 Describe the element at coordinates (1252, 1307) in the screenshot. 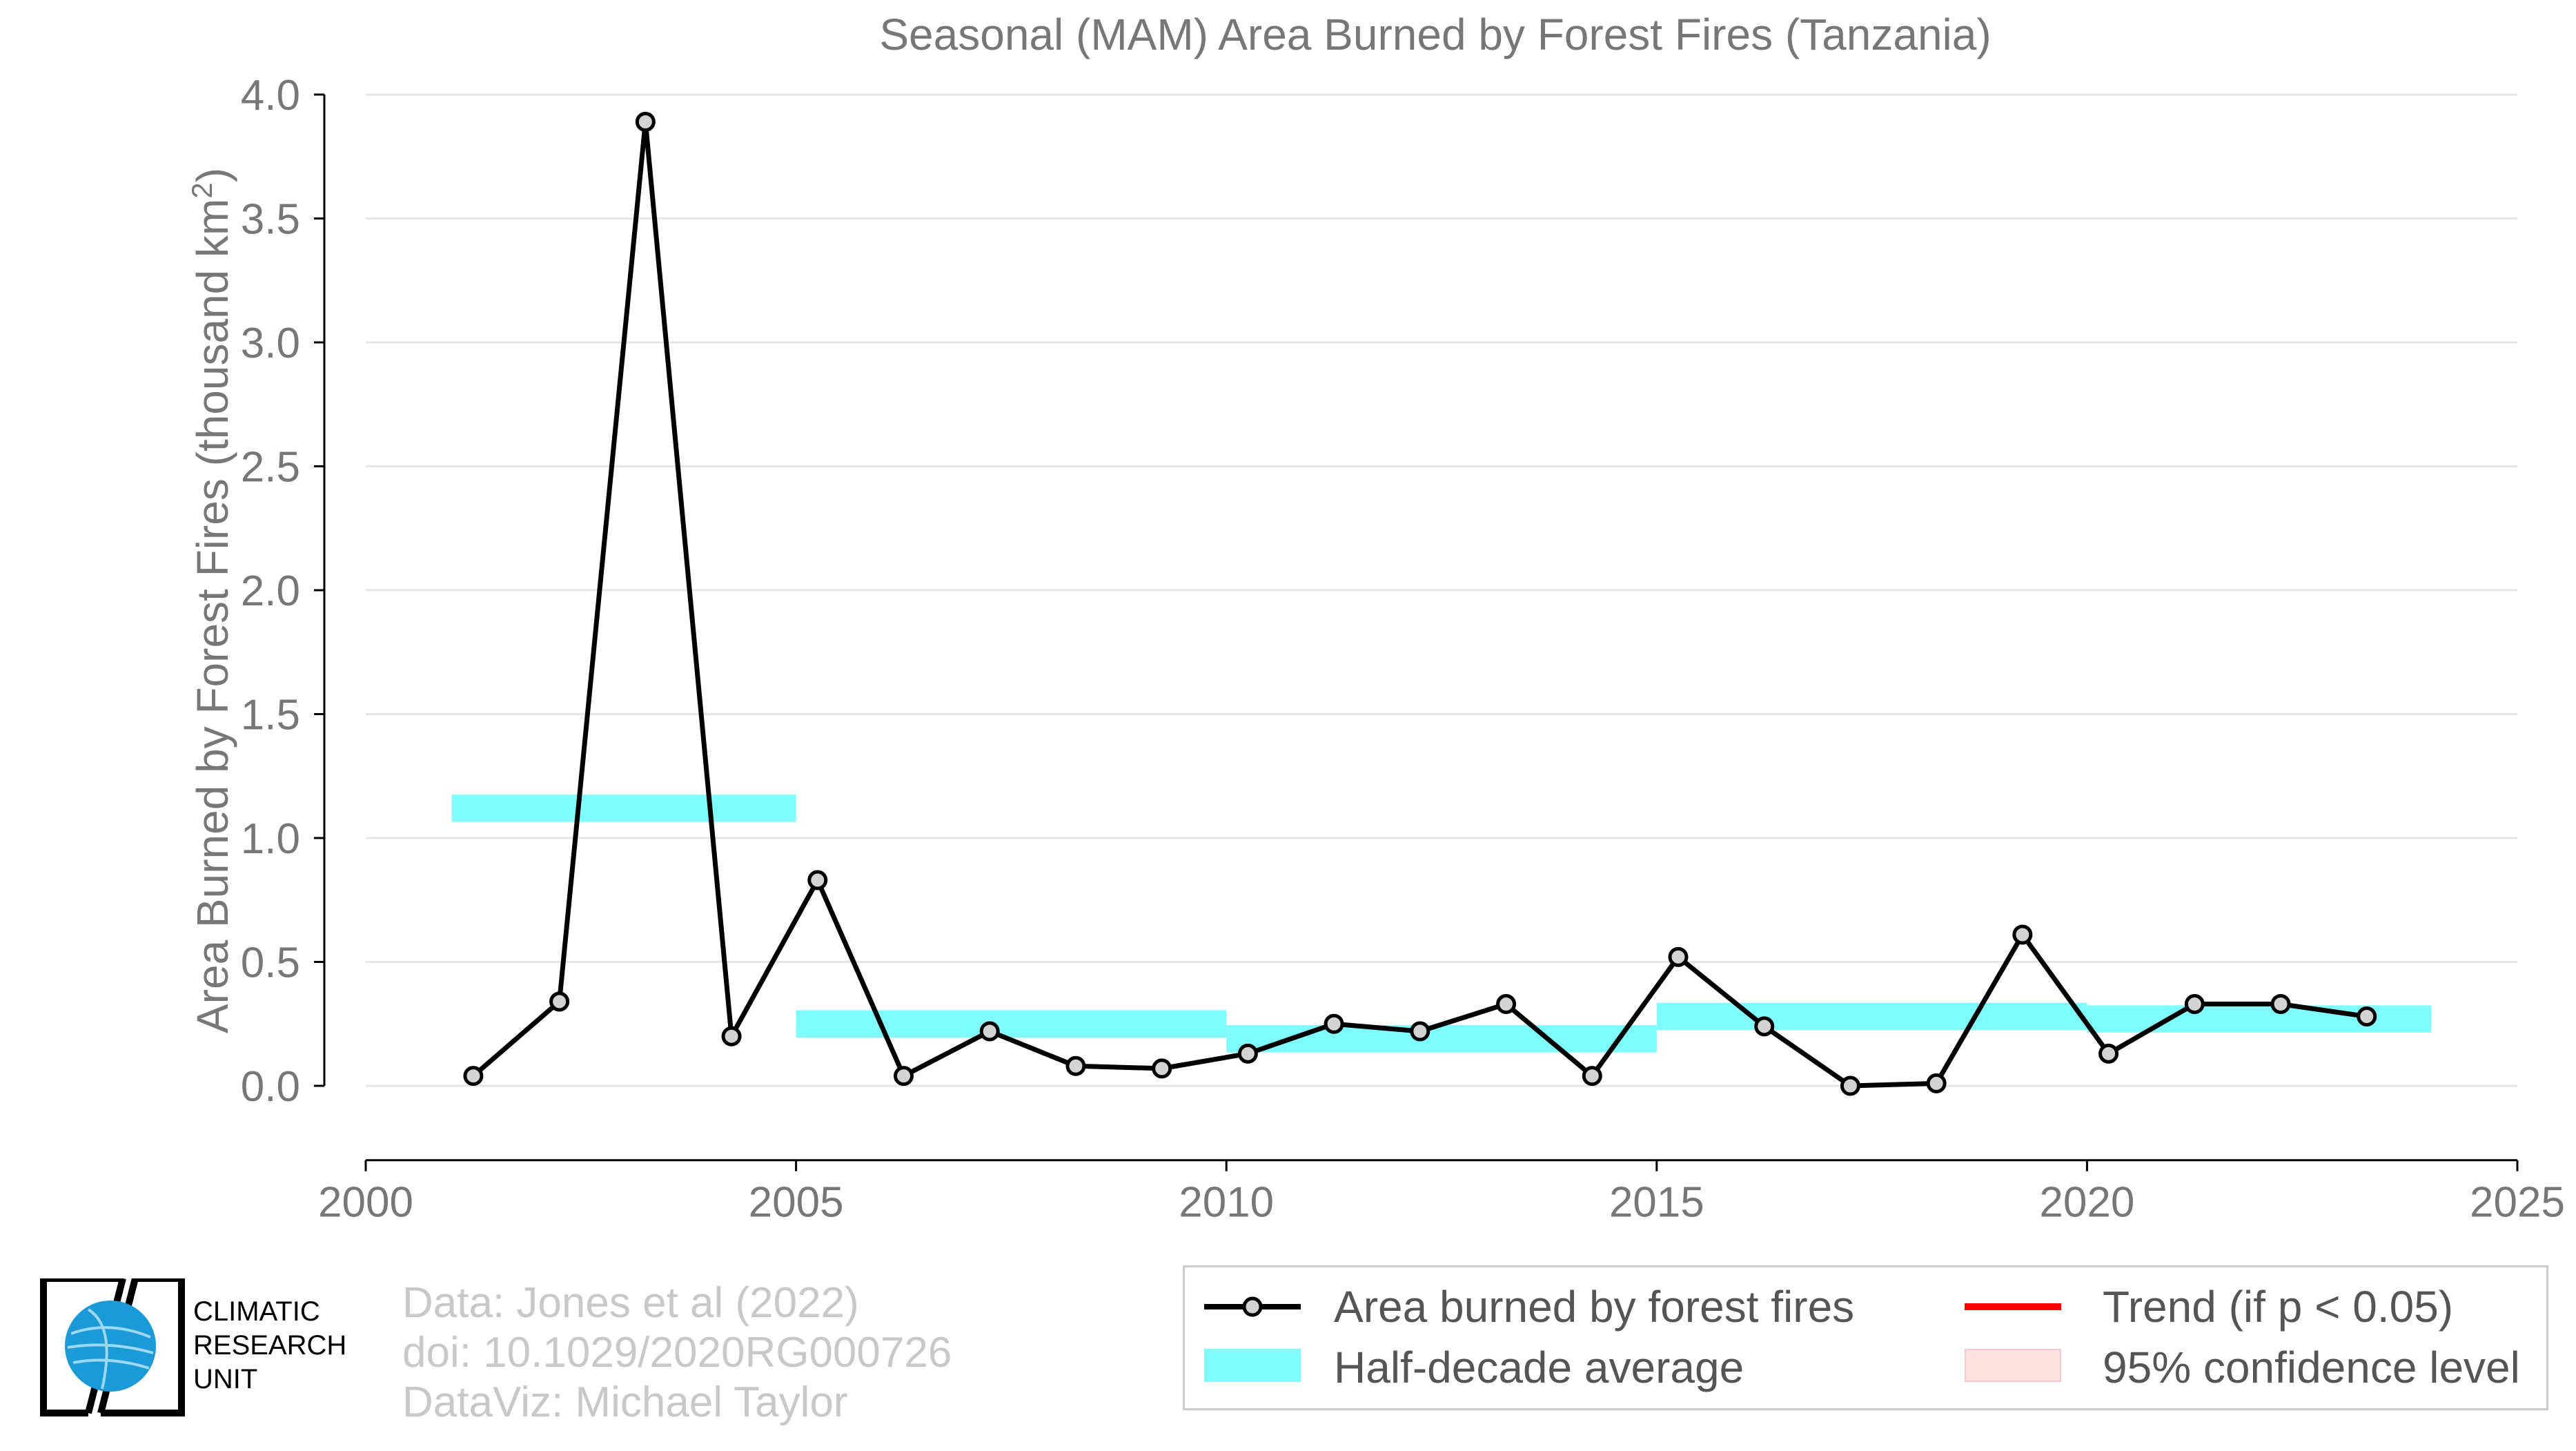

I see `legend-swatch-series` at that location.